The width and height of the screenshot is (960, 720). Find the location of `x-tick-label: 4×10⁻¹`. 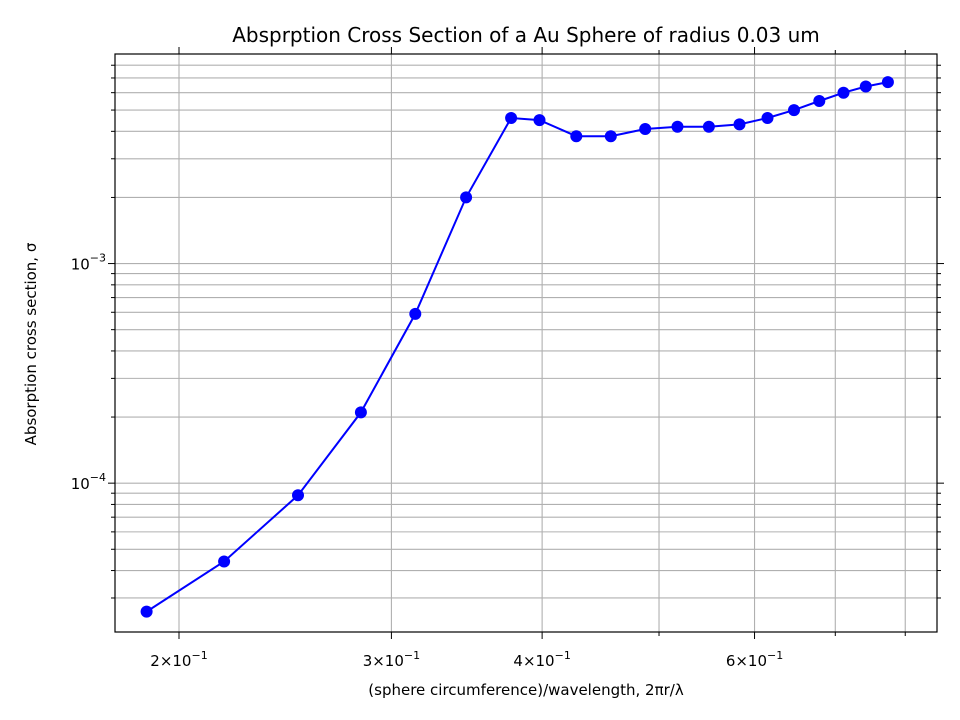

x-tick-label: 4×10⁻¹ is located at coordinates (541, 659).